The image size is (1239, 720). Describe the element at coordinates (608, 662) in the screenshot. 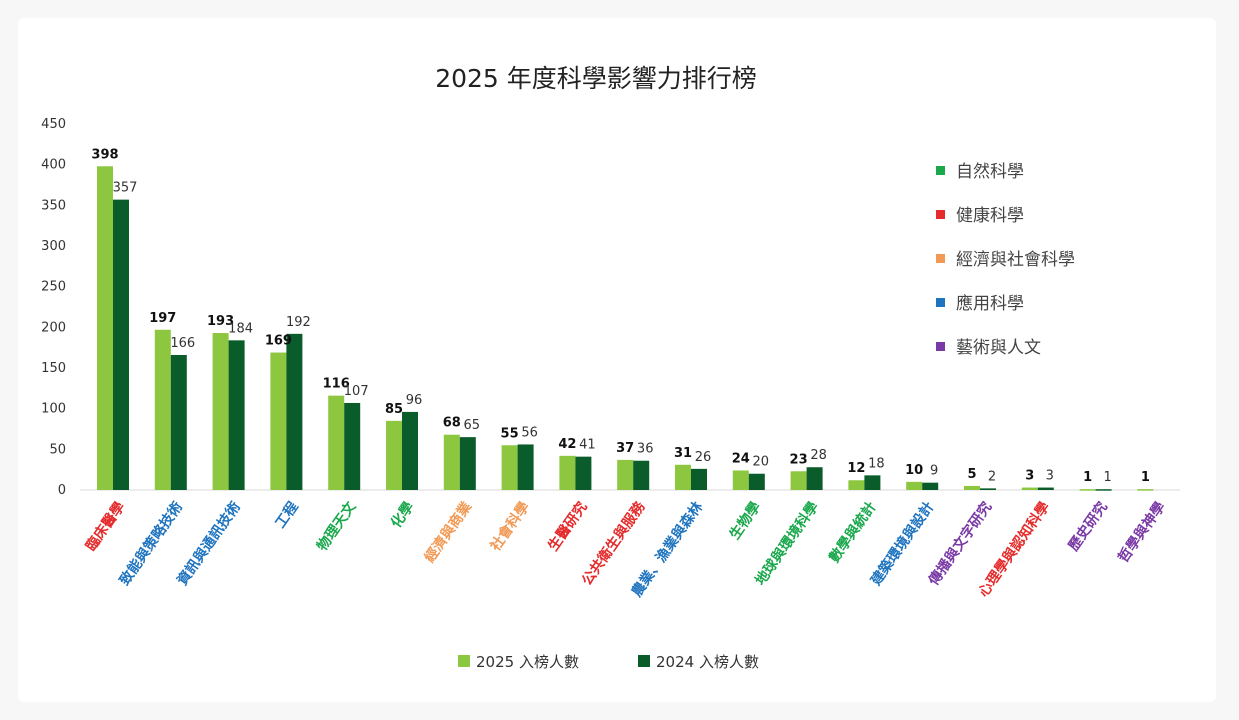

I see `series-legend: 2025 入榜人數 2024 入榜人數` at that location.